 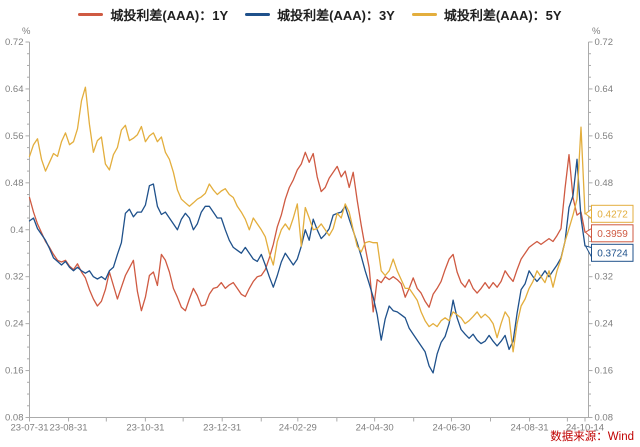 I want to click on y-tick-label-left: 0.48, so click(x=14, y=183).